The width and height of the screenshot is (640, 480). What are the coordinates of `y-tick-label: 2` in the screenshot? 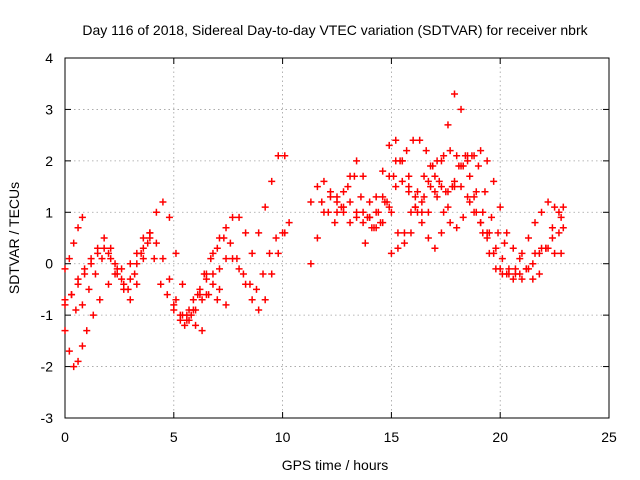 It's located at (49, 161).